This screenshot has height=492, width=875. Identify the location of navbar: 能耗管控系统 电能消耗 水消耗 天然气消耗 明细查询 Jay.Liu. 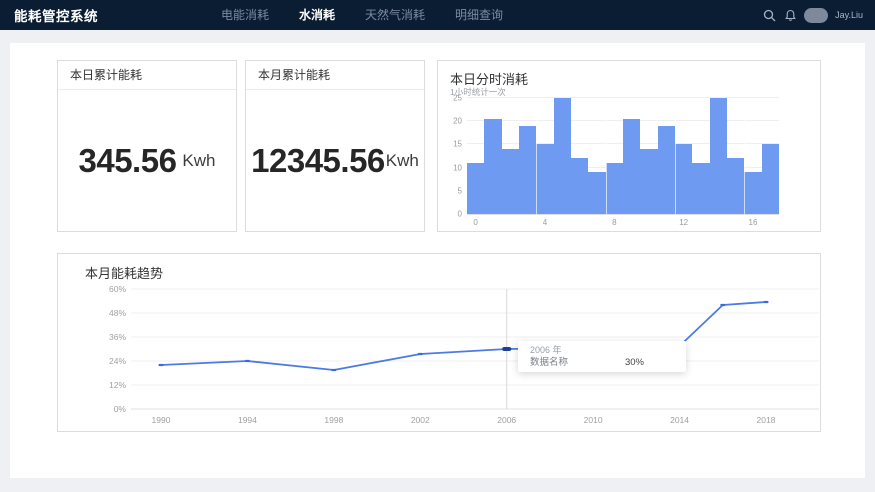
(437, 15).